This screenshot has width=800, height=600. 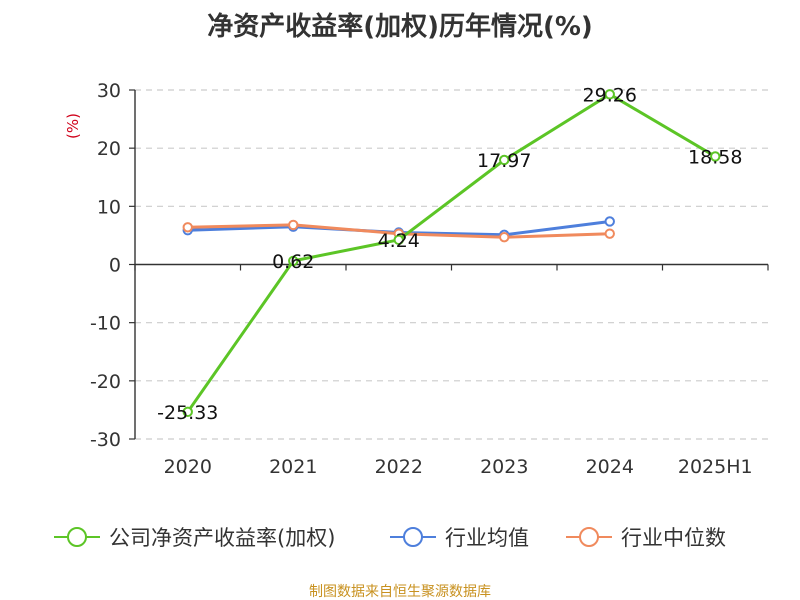 I want to click on x-tick-label: 2022, so click(x=399, y=467).